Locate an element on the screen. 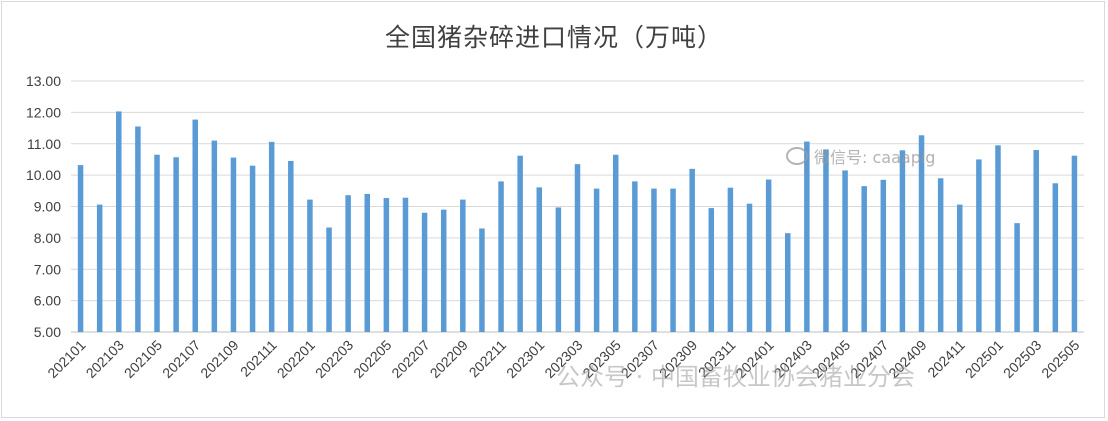 The width and height of the screenshot is (1108, 421). y-axis-tick-labels: 5.00 6.00 7.00 8.00 9.00 10.00 11.00 12.00 13.00 is located at coordinates (43, 206).